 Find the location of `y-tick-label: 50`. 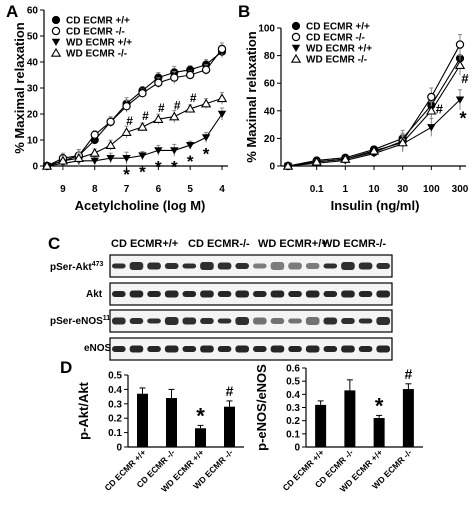

y-tick-label: 50 is located at coordinates (33, 37).